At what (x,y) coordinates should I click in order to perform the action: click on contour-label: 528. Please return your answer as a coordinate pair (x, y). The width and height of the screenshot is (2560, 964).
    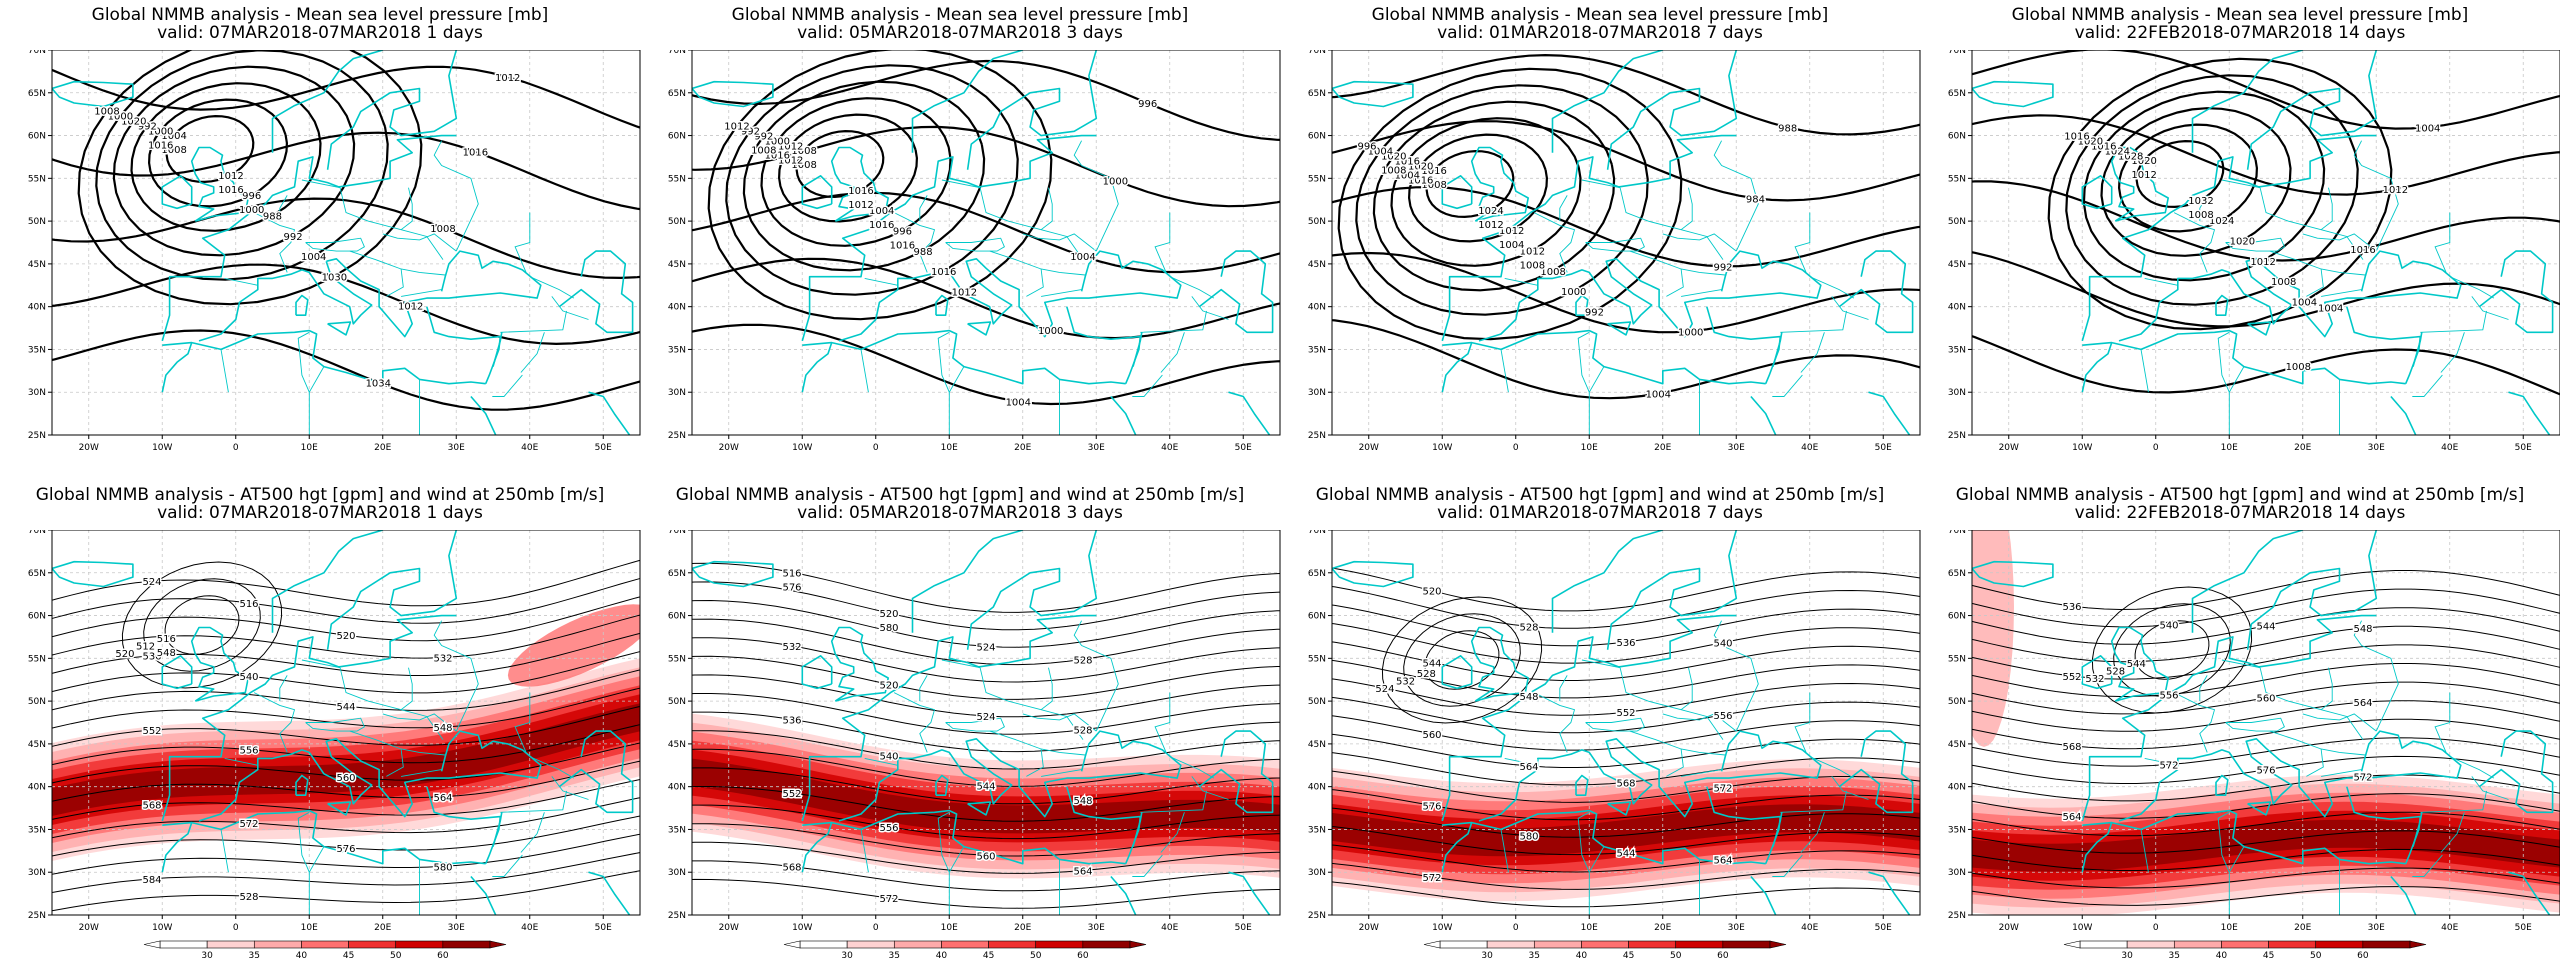
    Looking at the image, I should click on (1082, 731).